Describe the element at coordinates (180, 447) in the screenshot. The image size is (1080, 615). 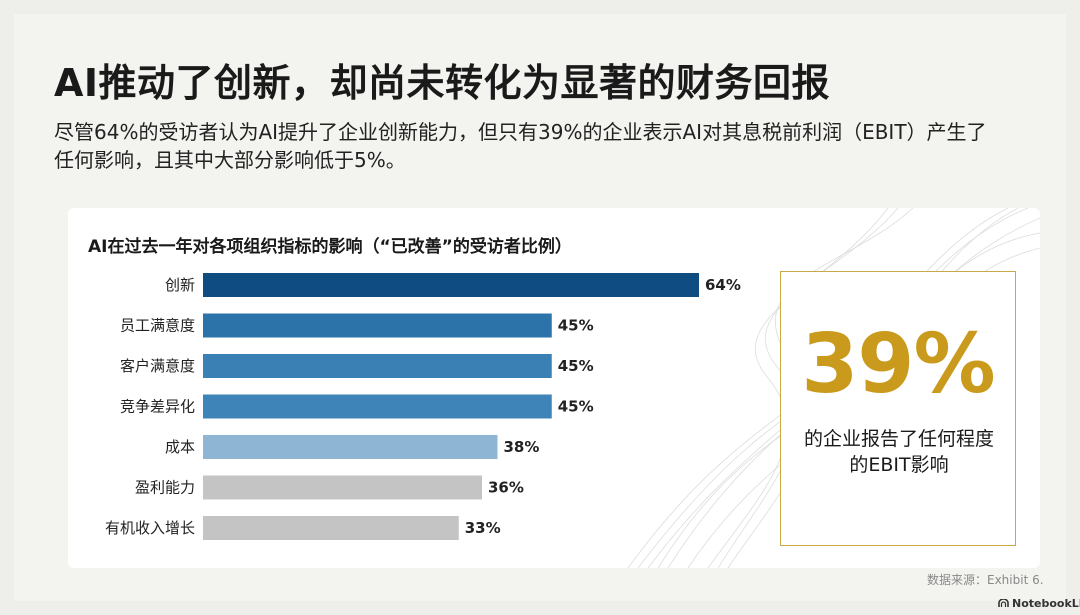
I see `category-label: 成本` at that location.